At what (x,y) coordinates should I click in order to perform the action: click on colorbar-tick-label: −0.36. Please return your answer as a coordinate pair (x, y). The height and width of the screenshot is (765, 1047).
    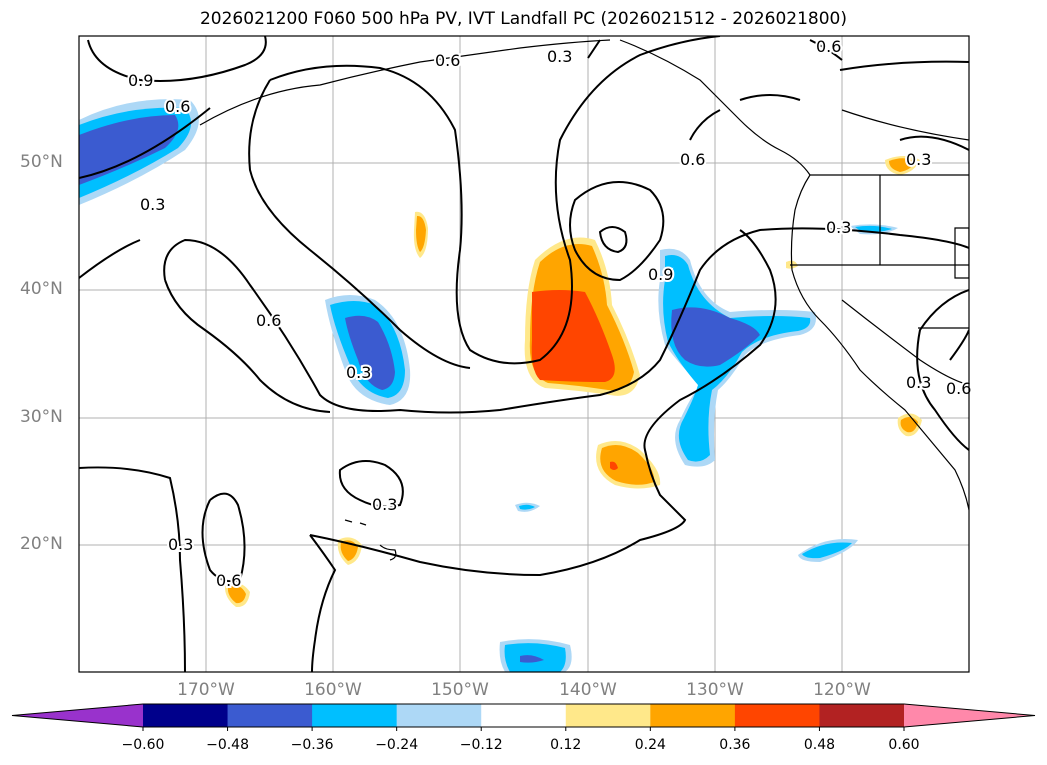
    Looking at the image, I should click on (312, 745).